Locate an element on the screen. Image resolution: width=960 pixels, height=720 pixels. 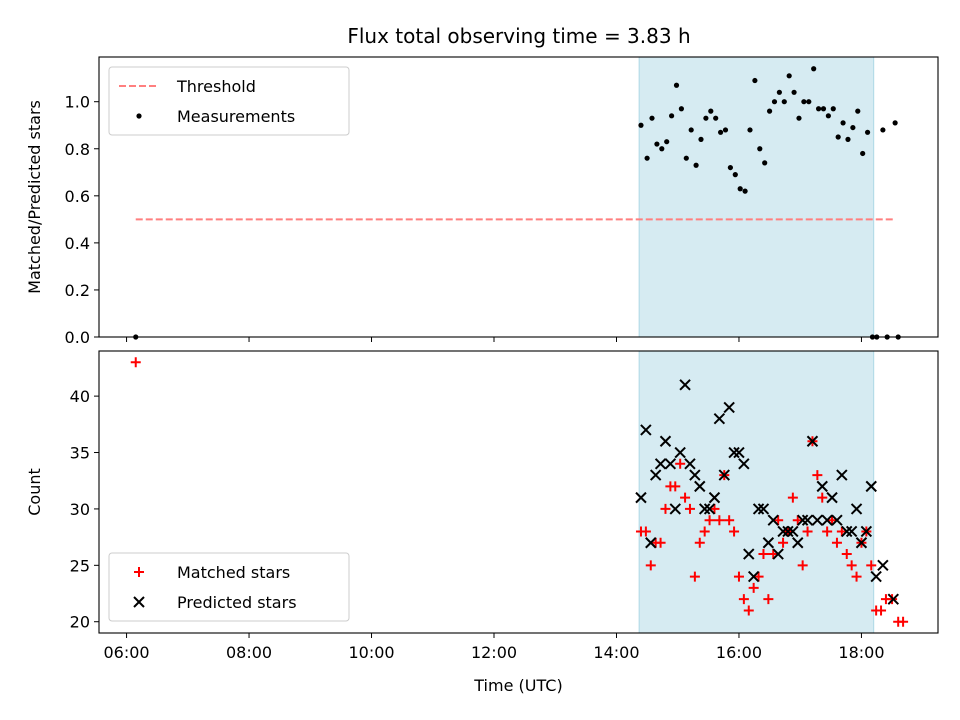
x-tick-label: 14:00 is located at coordinates (616, 652).